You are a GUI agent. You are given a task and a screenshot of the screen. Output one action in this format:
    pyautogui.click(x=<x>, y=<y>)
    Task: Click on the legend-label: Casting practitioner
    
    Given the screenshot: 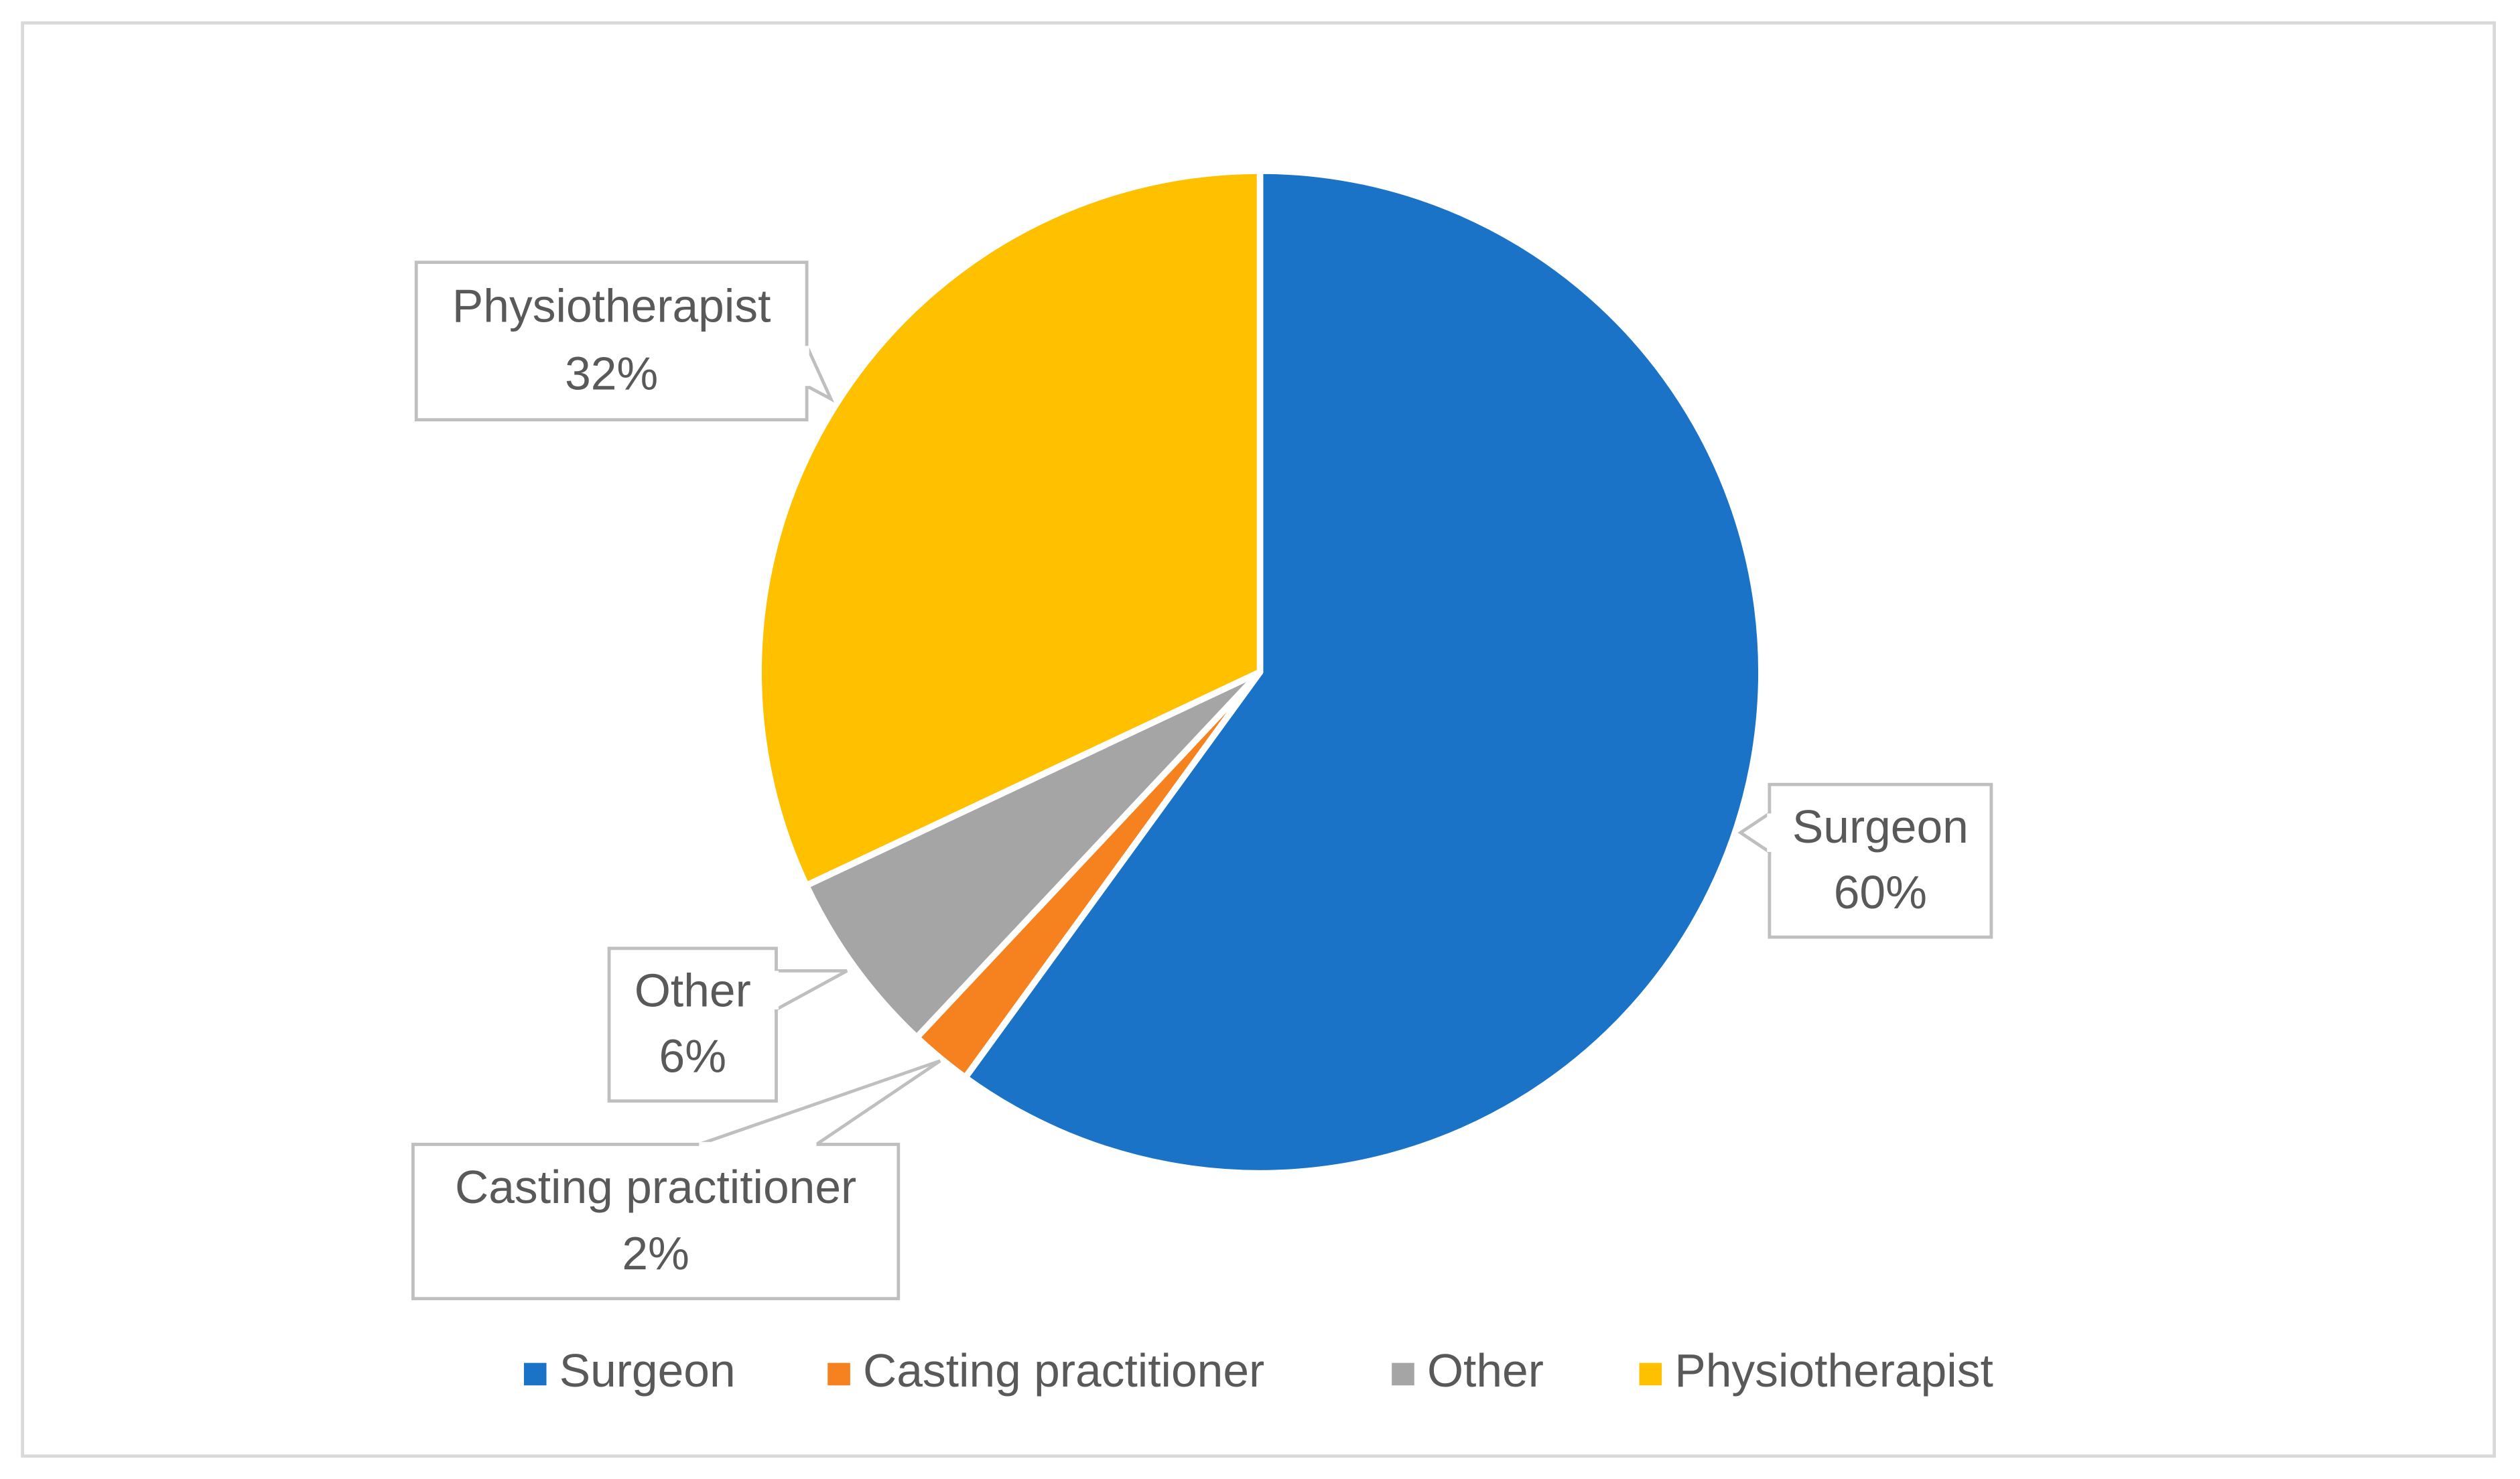 What is the action you would take?
    pyautogui.click(x=1063, y=1370)
    